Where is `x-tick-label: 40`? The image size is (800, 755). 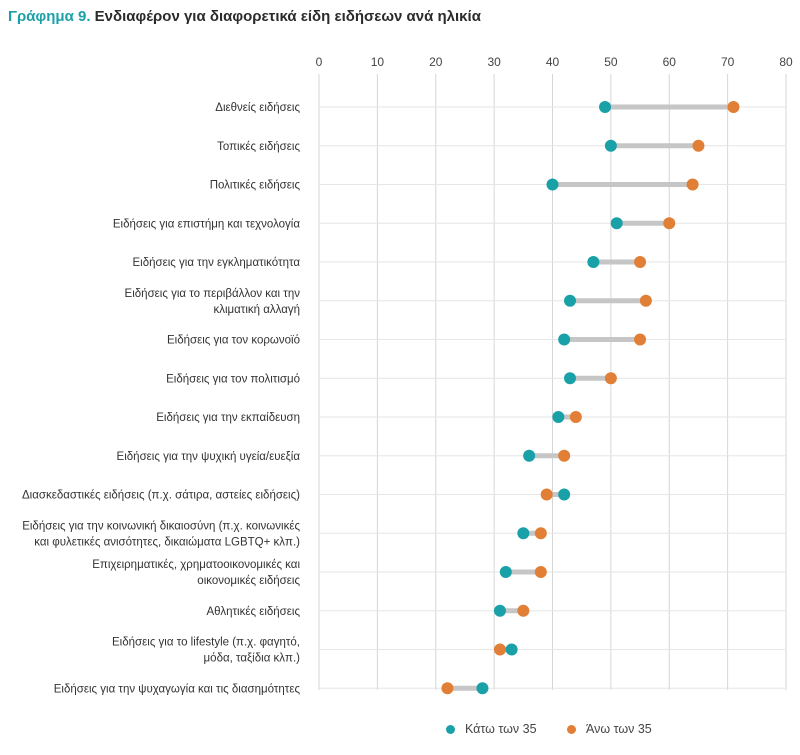 x-tick-label: 40 is located at coordinates (553, 62).